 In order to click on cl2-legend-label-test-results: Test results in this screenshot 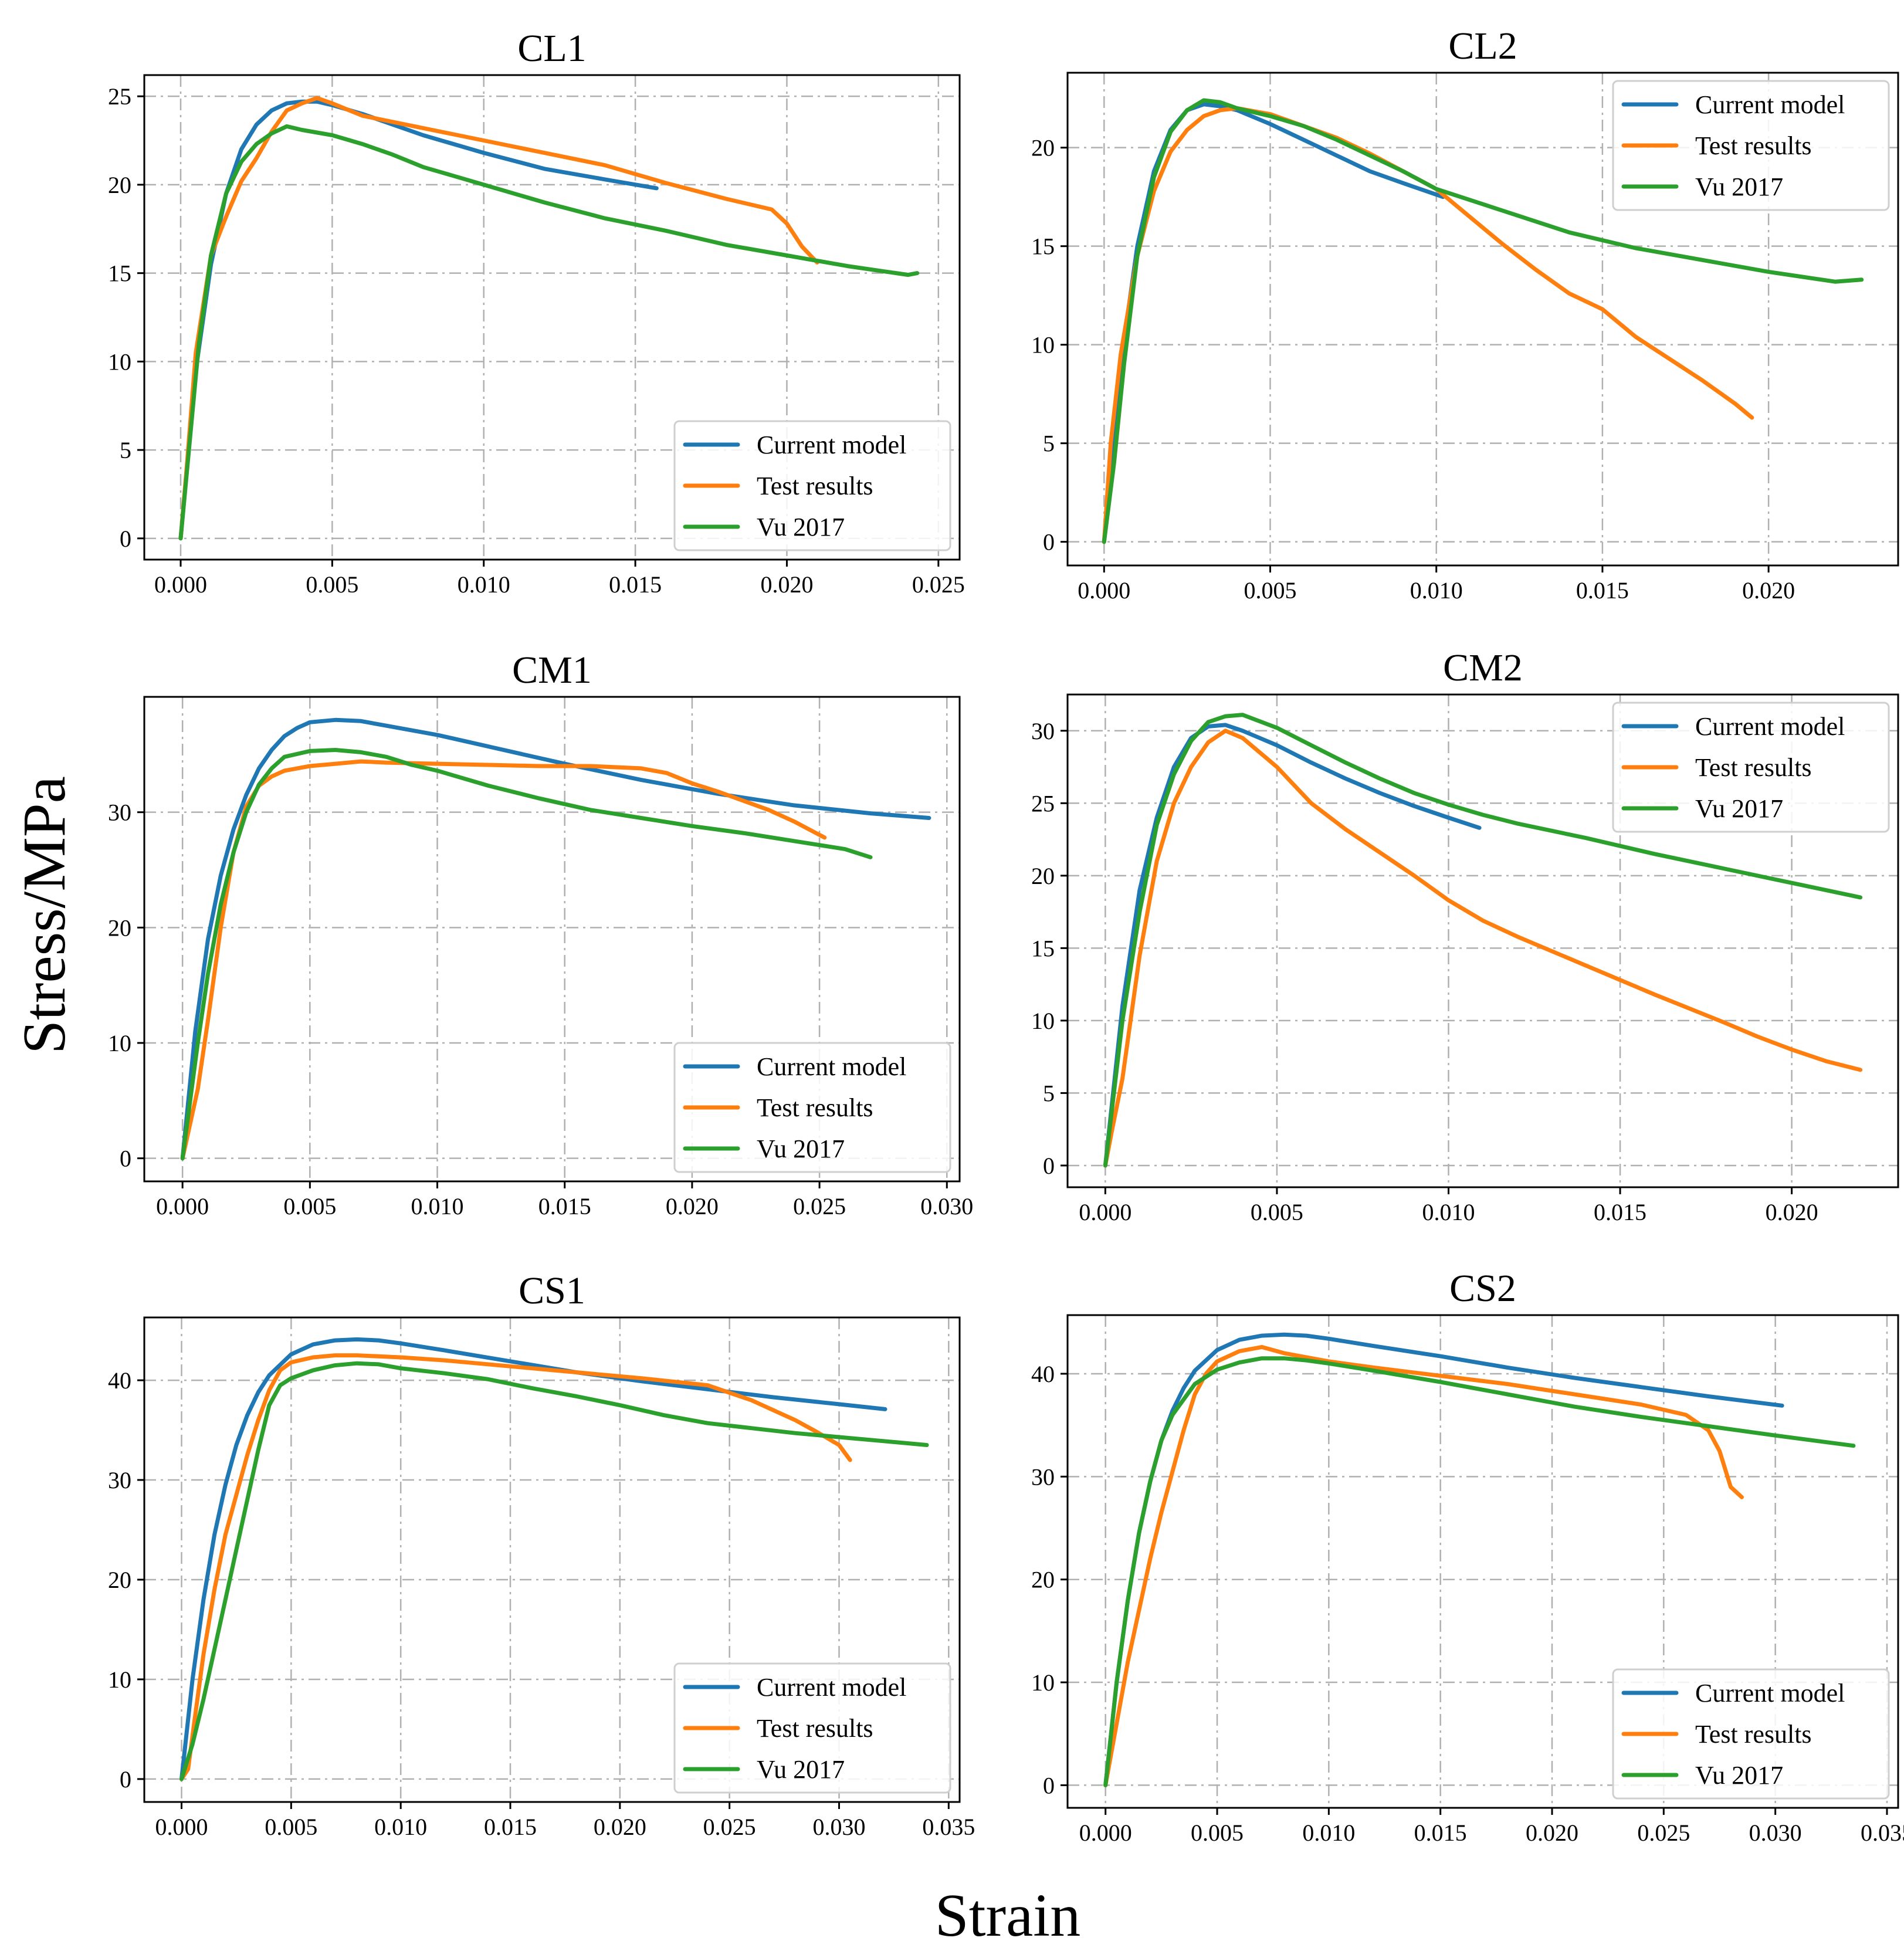, I will do `click(1753, 145)`.